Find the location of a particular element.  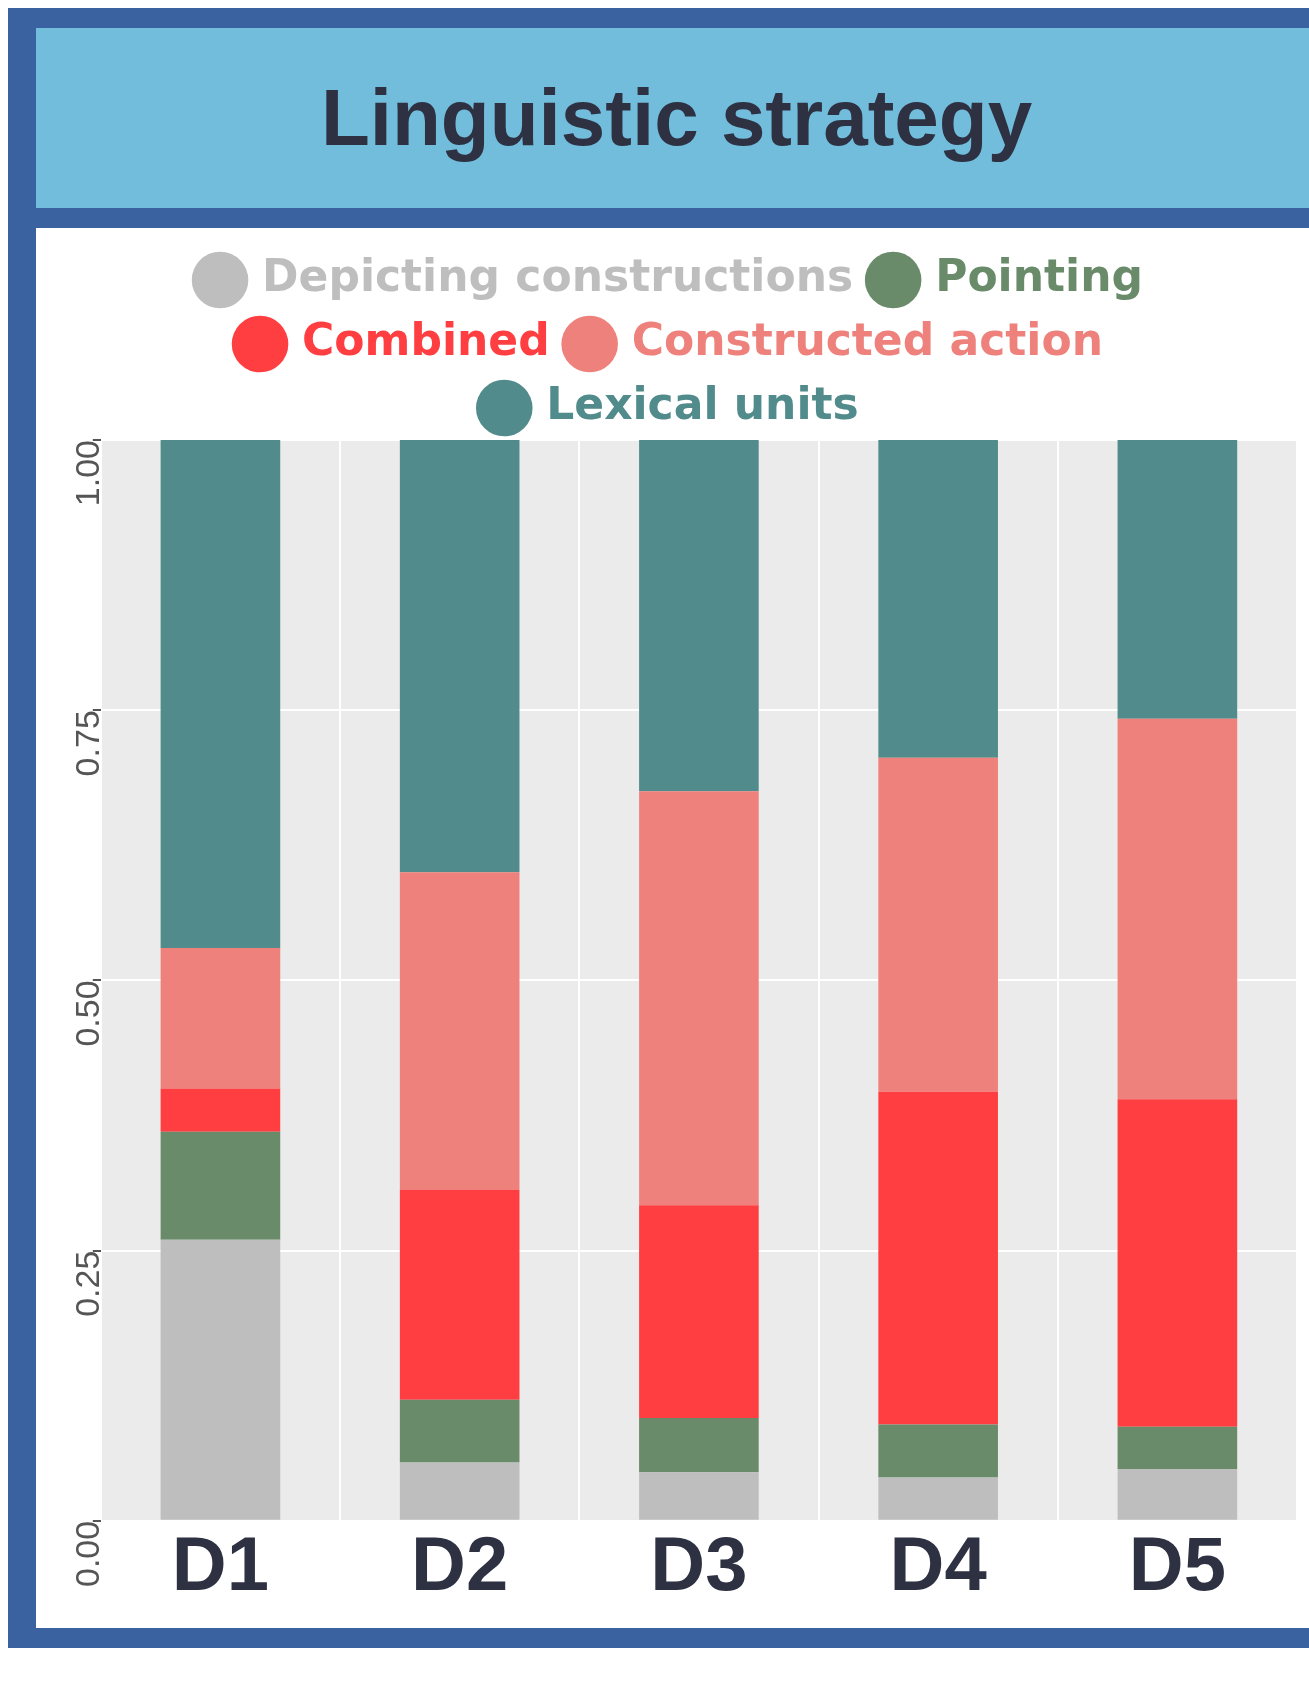

x-tick-label: D2 is located at coordinates (460, 1564).